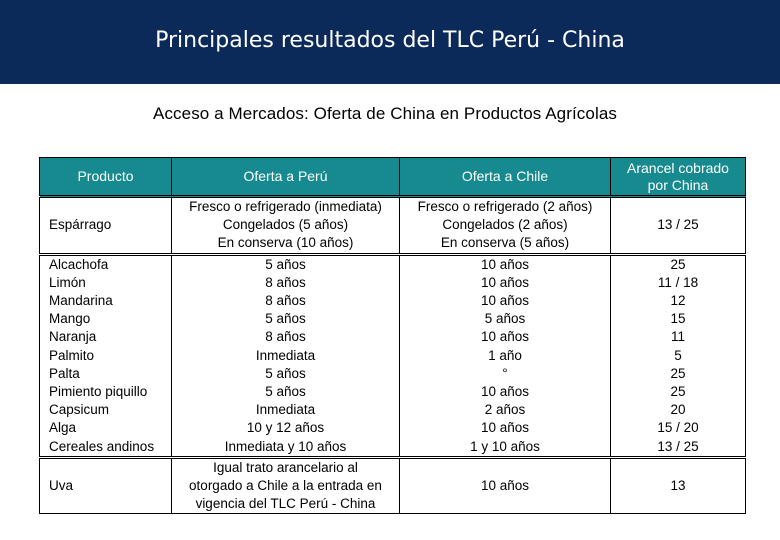 The height and width of the screenshot is (540, 780). I want to click on cell-oferta-chile: 5 años, so click(505, 319).